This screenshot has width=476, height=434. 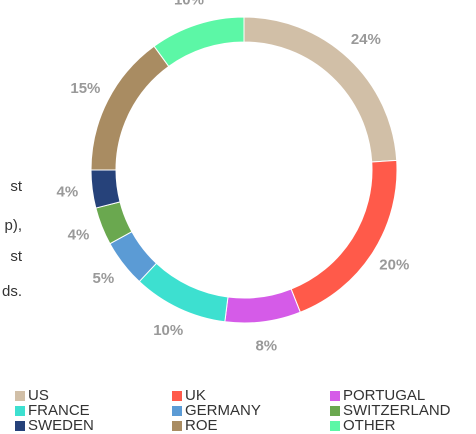 What do you see at coordinates (369, 425) in the screenshot?
I see `legend-label: OTHER` at bounding box center [369, 425].